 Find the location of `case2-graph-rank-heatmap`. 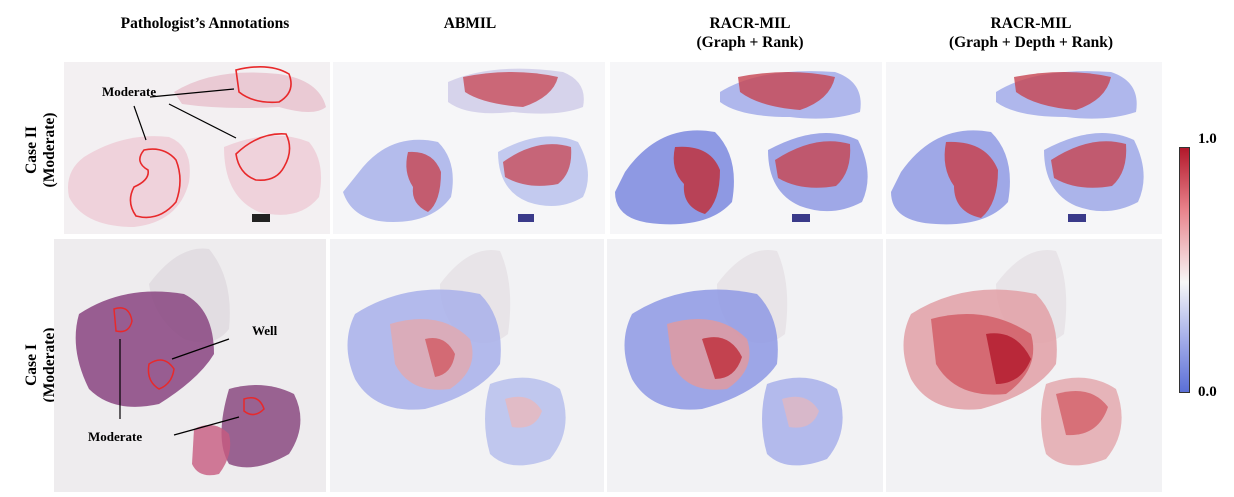

case2-graph-rank-heatmap is located at coordinates (741, 148).